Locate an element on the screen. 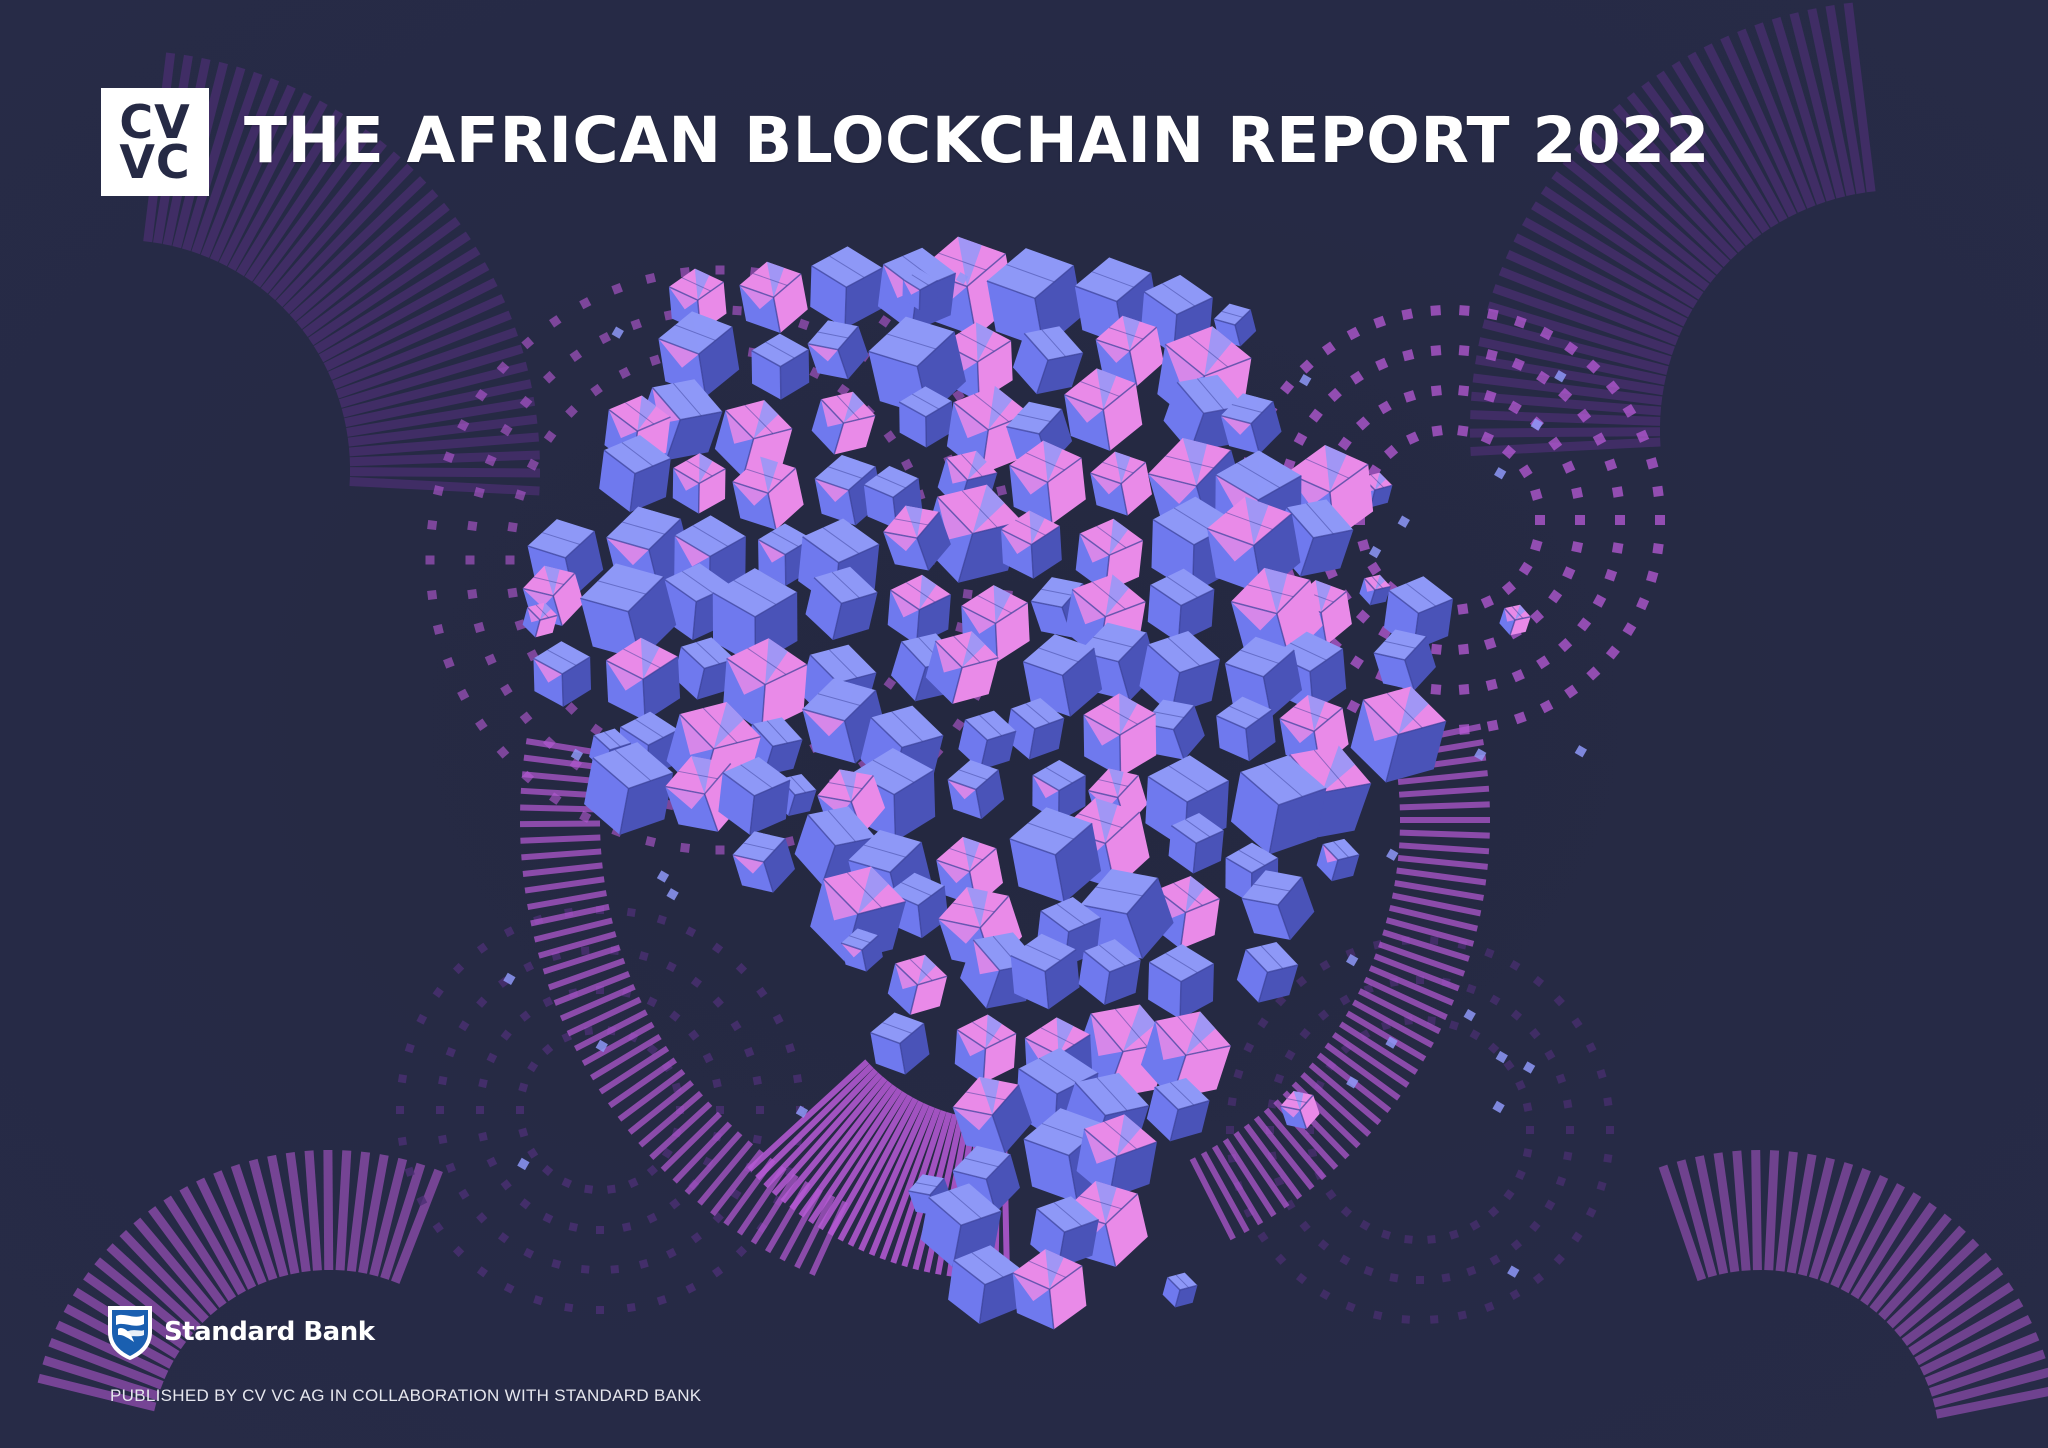  cvvc-logo: CV VC is located at coordinates (155, 142).